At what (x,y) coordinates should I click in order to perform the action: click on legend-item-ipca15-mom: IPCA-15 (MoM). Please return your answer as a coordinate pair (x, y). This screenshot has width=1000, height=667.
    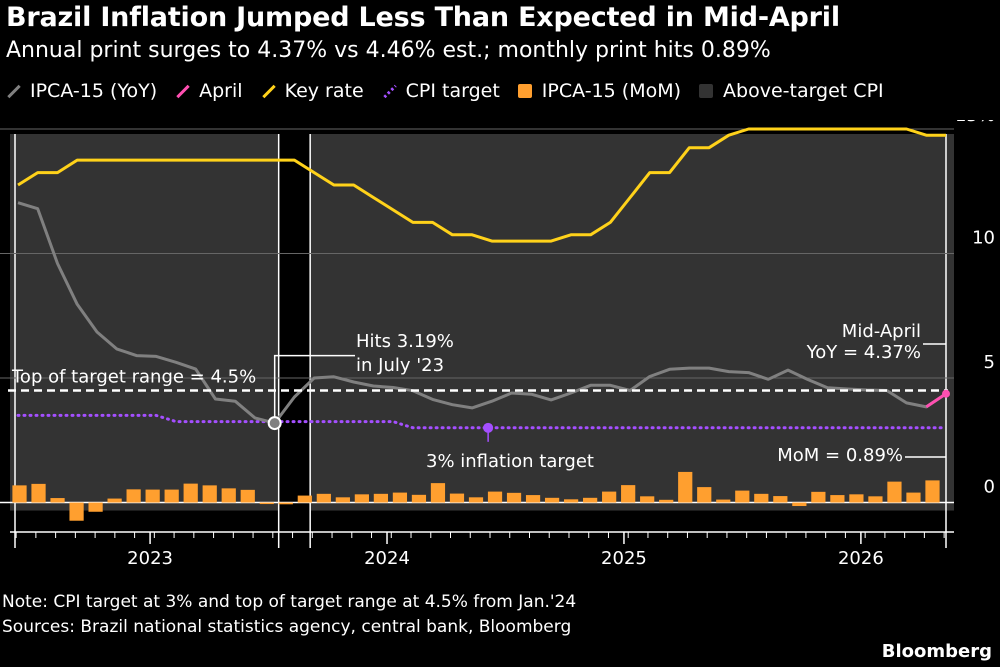
    Looking at the image, I should click on (599, 91).